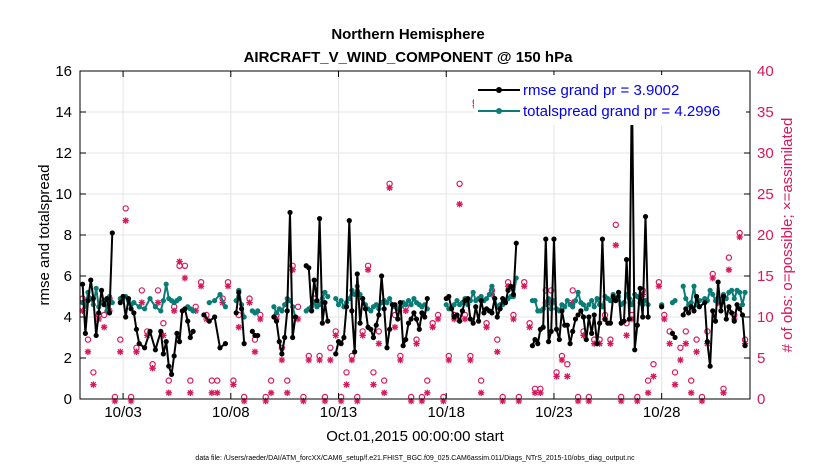 The height and width of the screenshot is (470, 830). I want to click on x-tick-label: 10/23, so click(554, 412).